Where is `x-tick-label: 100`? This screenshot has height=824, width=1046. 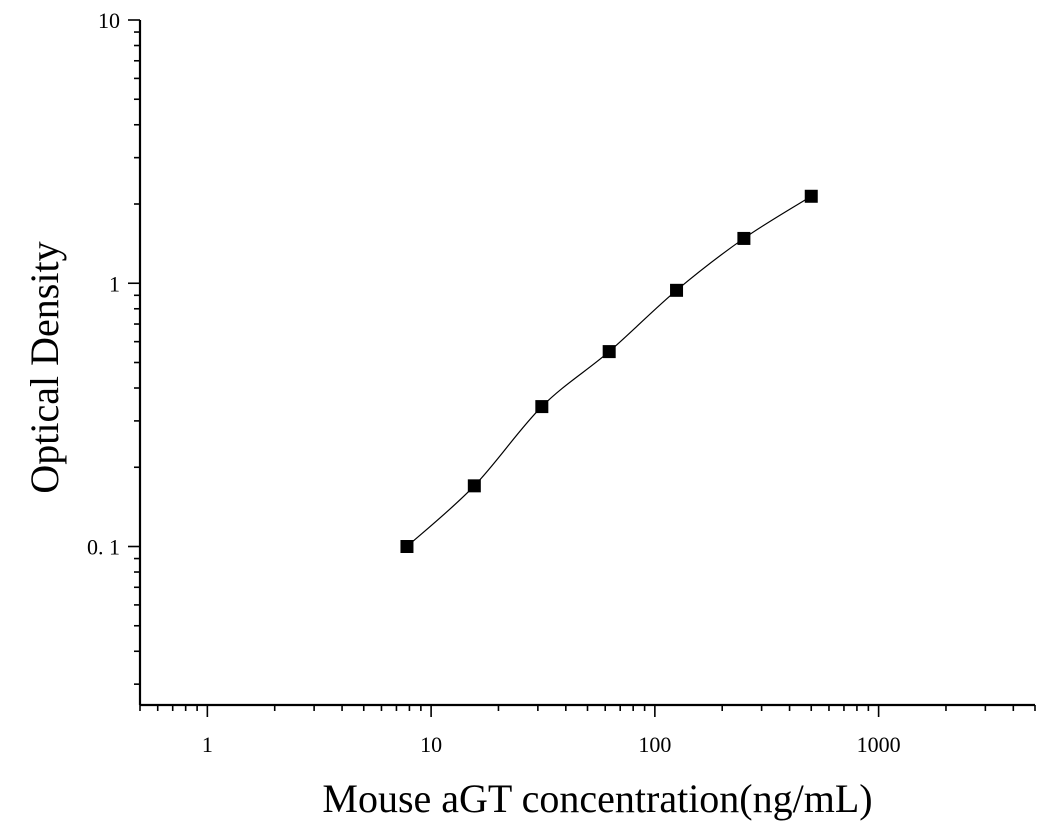
x-tick-label: 100 is located at coordinates (654, 744).